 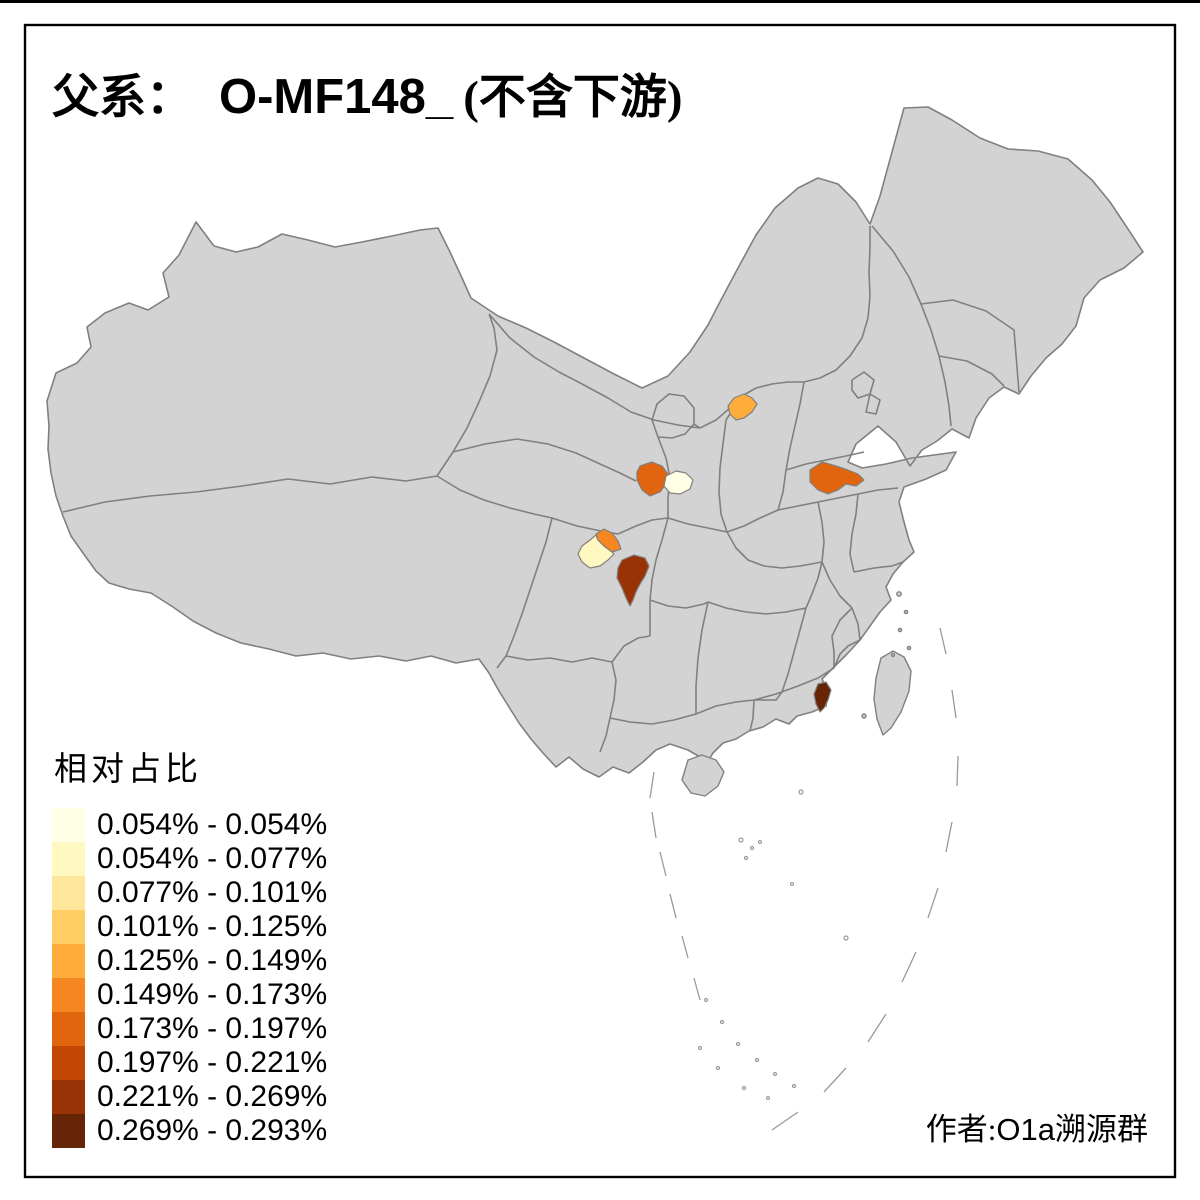 What do you see at coordinates (773, 945) in the screenshot?
I see `sea-islets` at bounding box center [773, 945].